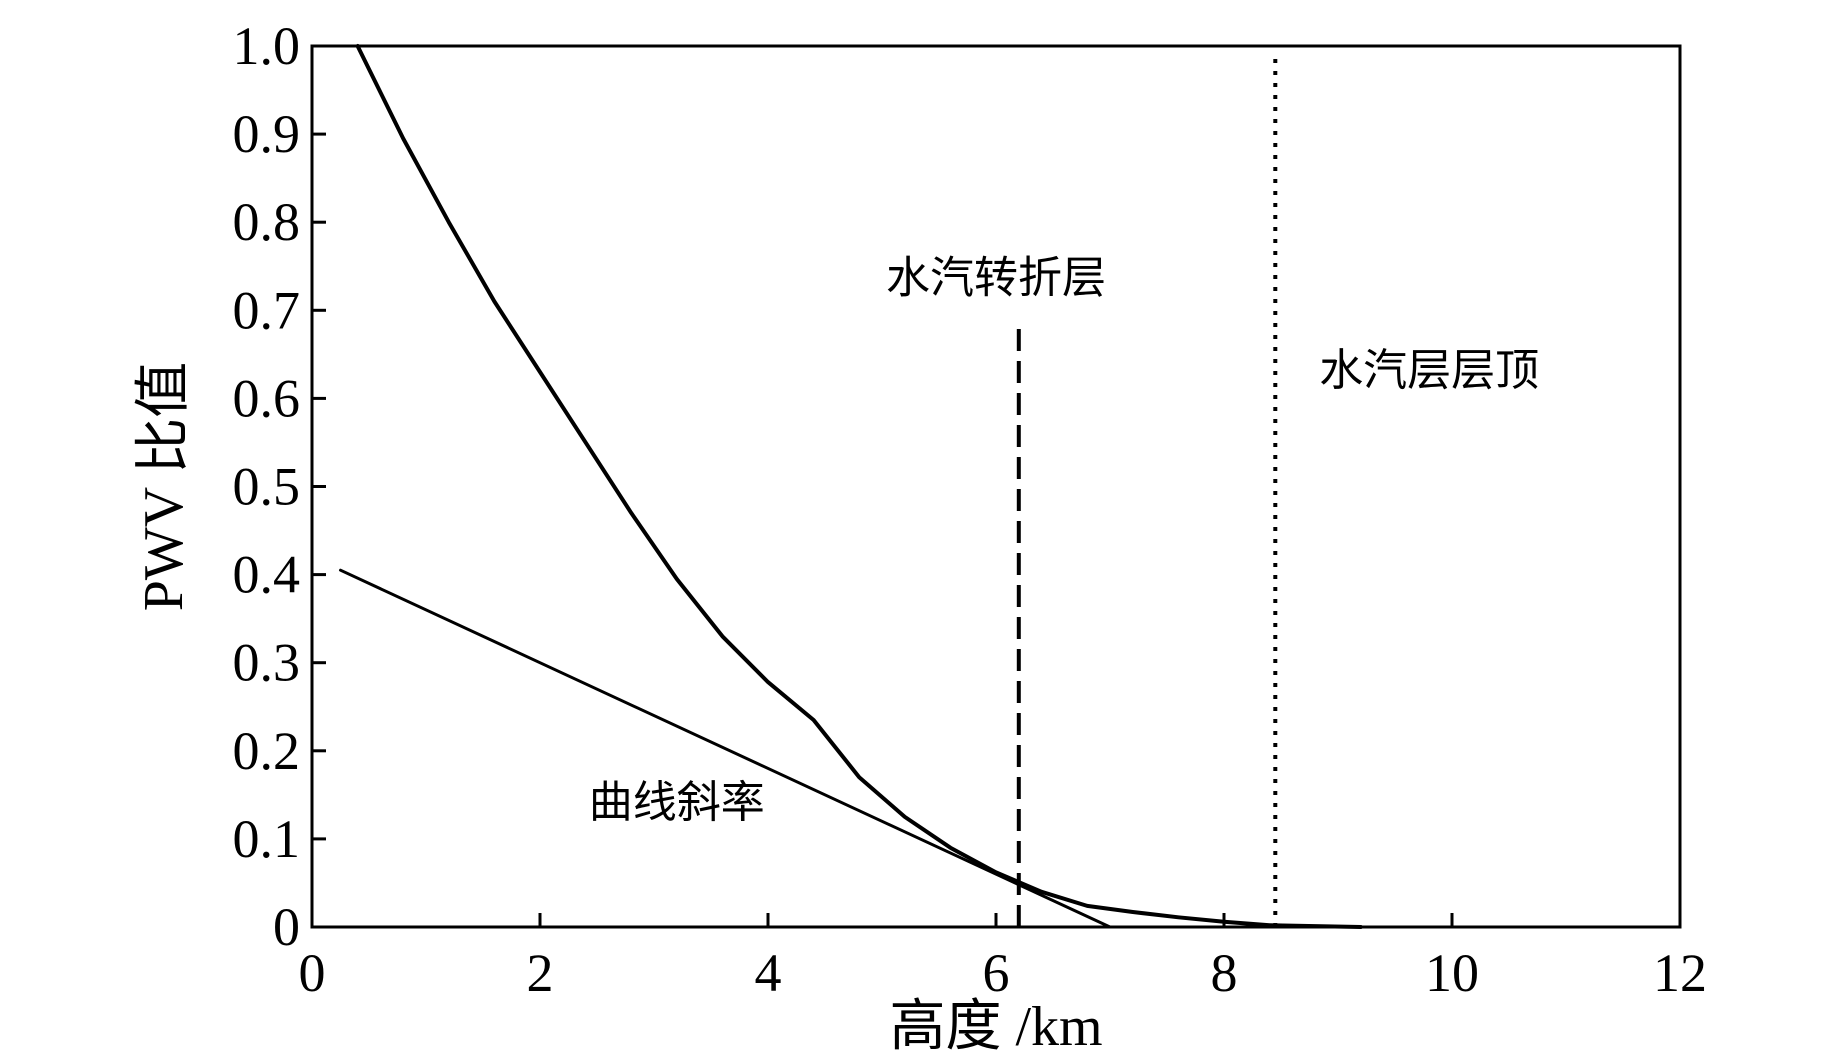  I want to click on y-tick-label: 0, so click(286, 927).